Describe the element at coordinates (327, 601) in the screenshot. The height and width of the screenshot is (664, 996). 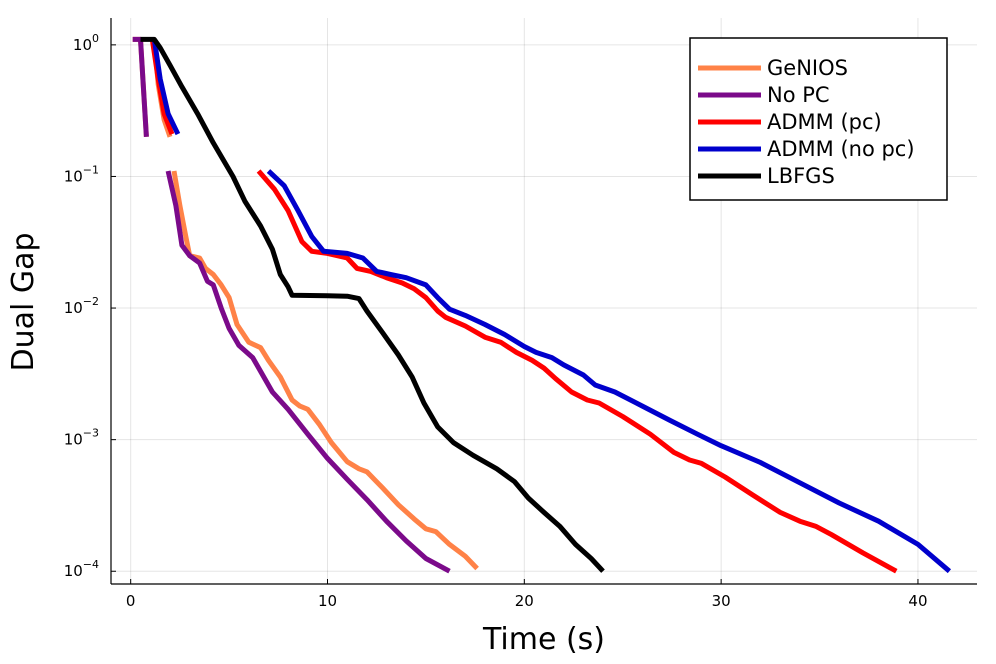
I see `x-tick-label: 10` at that location.